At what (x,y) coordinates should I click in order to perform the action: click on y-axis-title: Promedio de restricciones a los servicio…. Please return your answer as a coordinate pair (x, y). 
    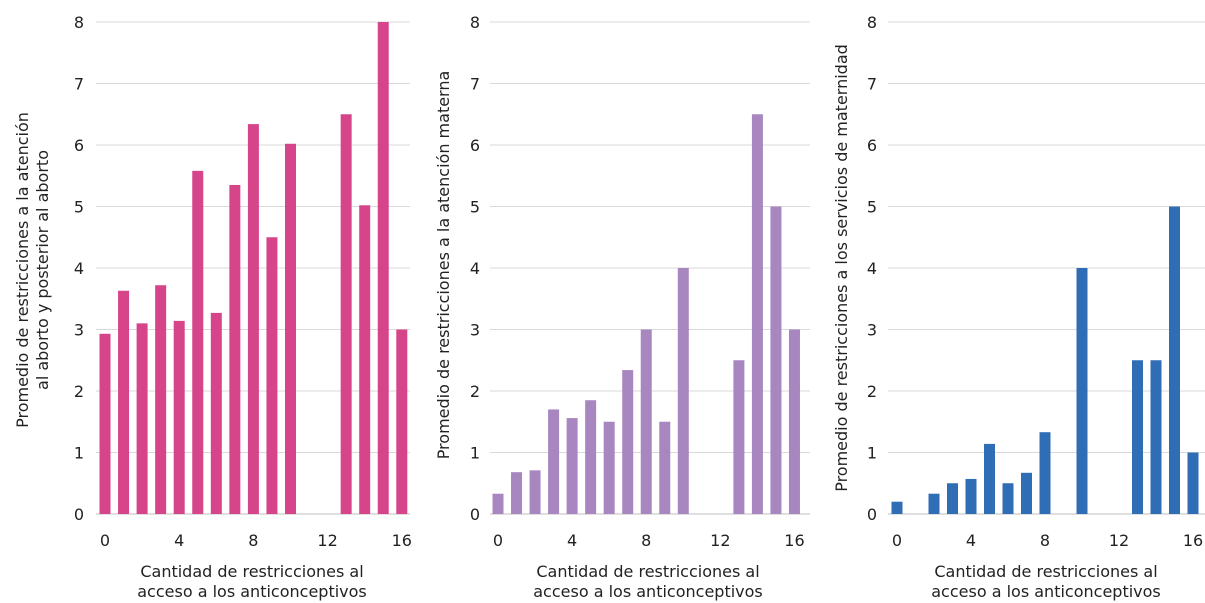
    Looking at the image, I should click on (842, 268).